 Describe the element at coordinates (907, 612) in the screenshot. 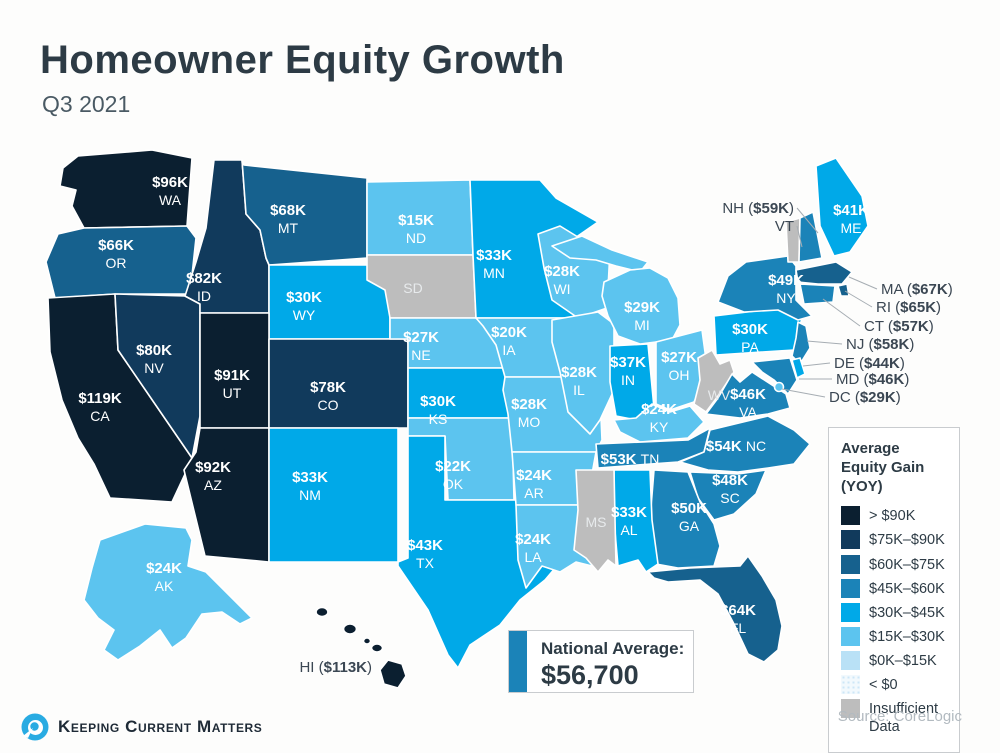

I see `legend-item-label: $30K–$45K` at that location.